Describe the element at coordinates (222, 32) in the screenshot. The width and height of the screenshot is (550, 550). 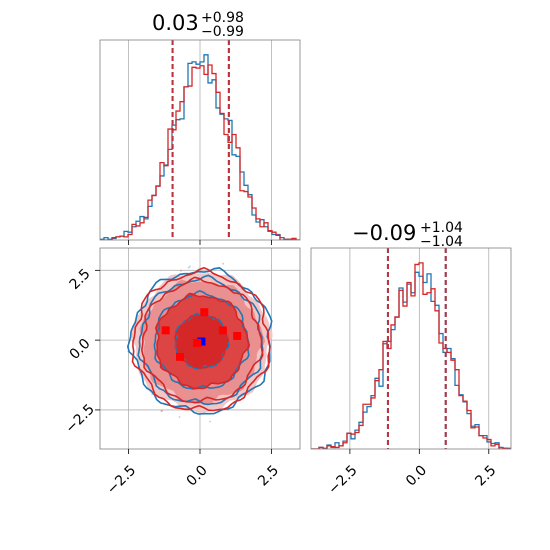
I see `title-minus: −0.99` at that location.